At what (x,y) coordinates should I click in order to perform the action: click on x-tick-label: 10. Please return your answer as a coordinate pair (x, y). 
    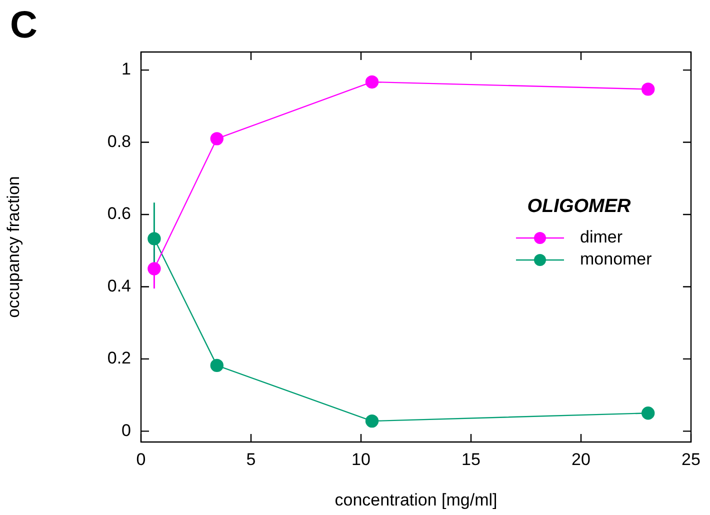
    Looking at the image, I should click on (361, 459).